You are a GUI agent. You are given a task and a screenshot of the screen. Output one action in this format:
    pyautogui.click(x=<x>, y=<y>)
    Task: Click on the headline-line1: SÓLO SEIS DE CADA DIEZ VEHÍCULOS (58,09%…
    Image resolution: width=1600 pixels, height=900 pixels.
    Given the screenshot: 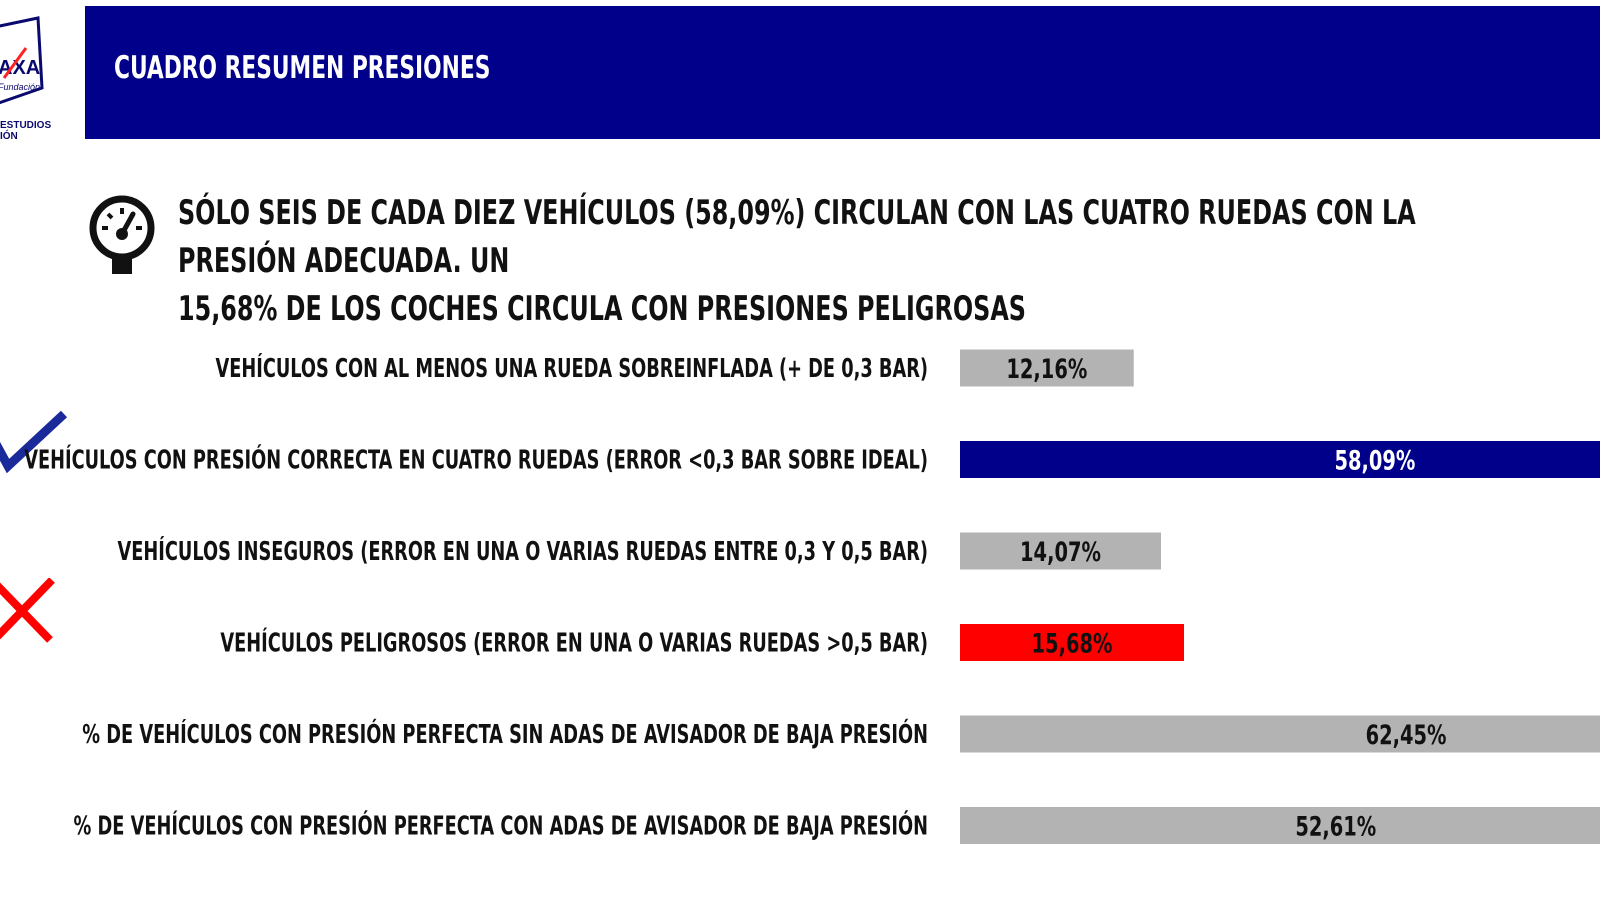 What is the action you would take?
    pyautogui.click(x=797, y=237)
    